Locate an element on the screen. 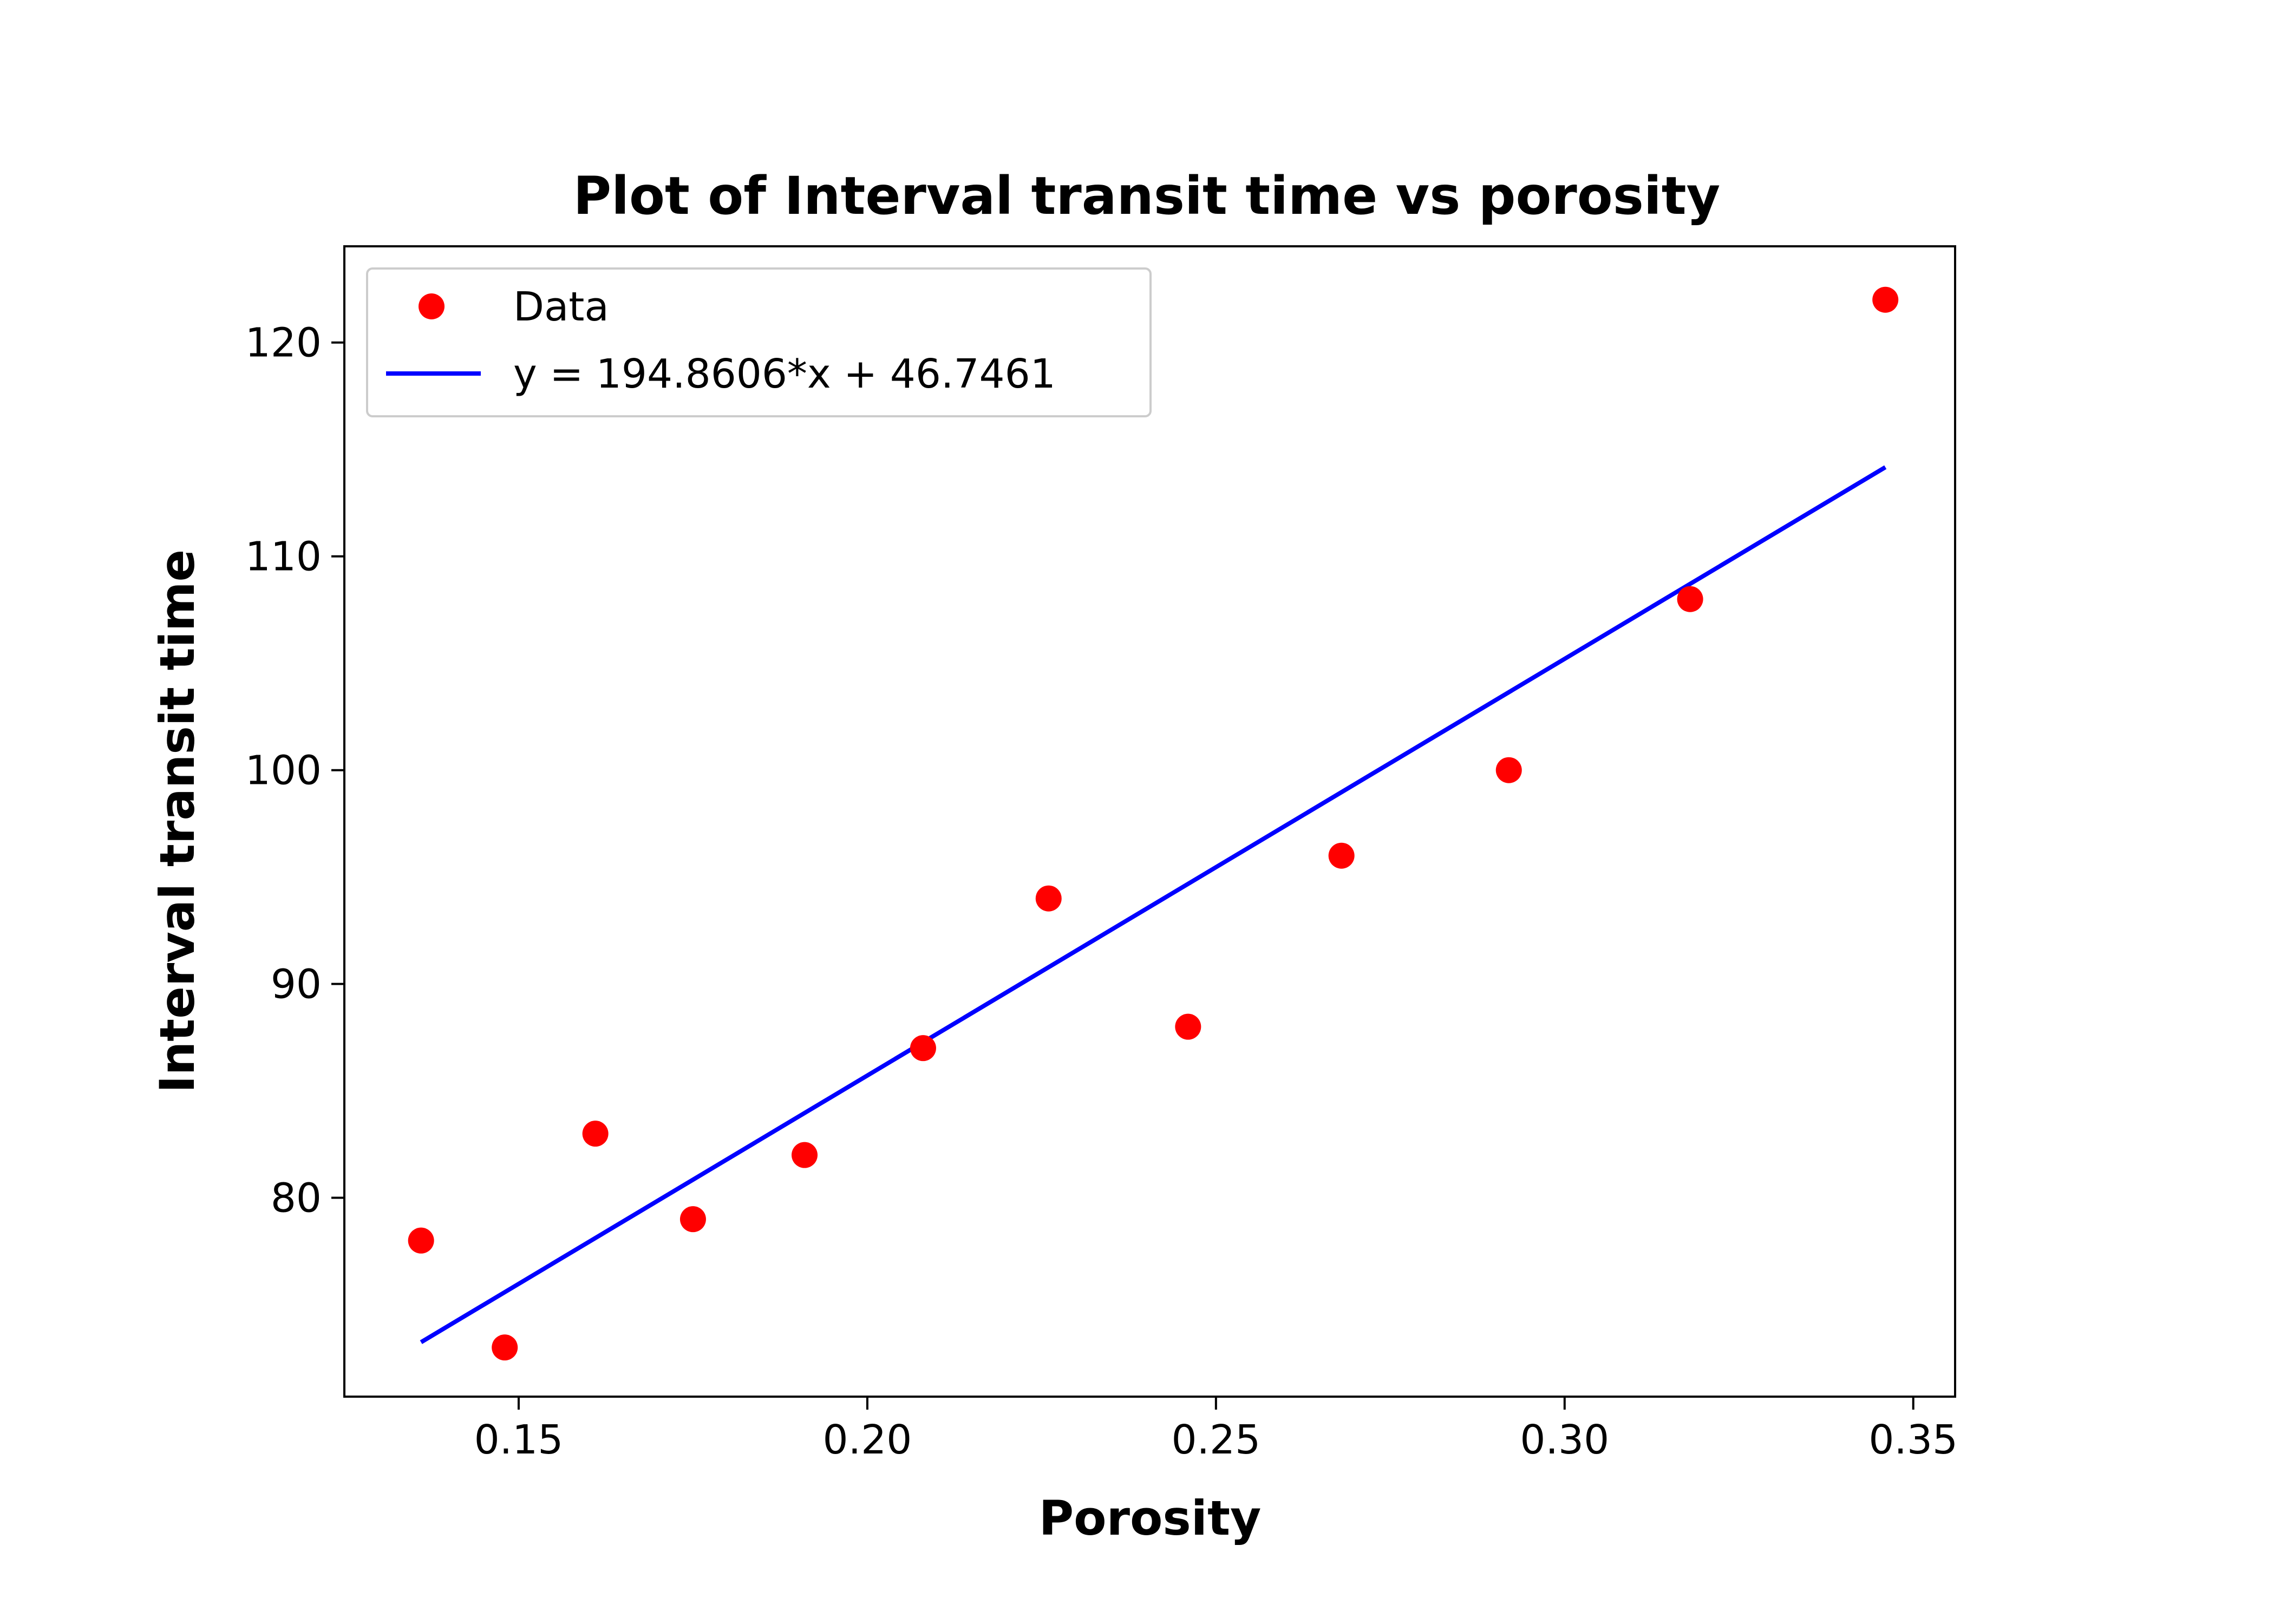 Image resolution: width=2274 pixels, height=1624 pixels. y-tick-label: 120 is located at coordinates (283, 343).